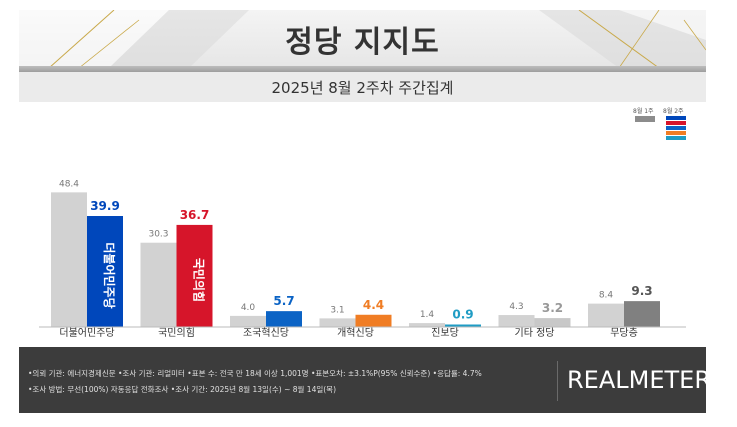 The width and height of the screenshot is (737, 427). What do you see at coordinates (355, 333) in the screenshot?
I see `category-label-3: 개혁신당` at bounding box center [355, 333].